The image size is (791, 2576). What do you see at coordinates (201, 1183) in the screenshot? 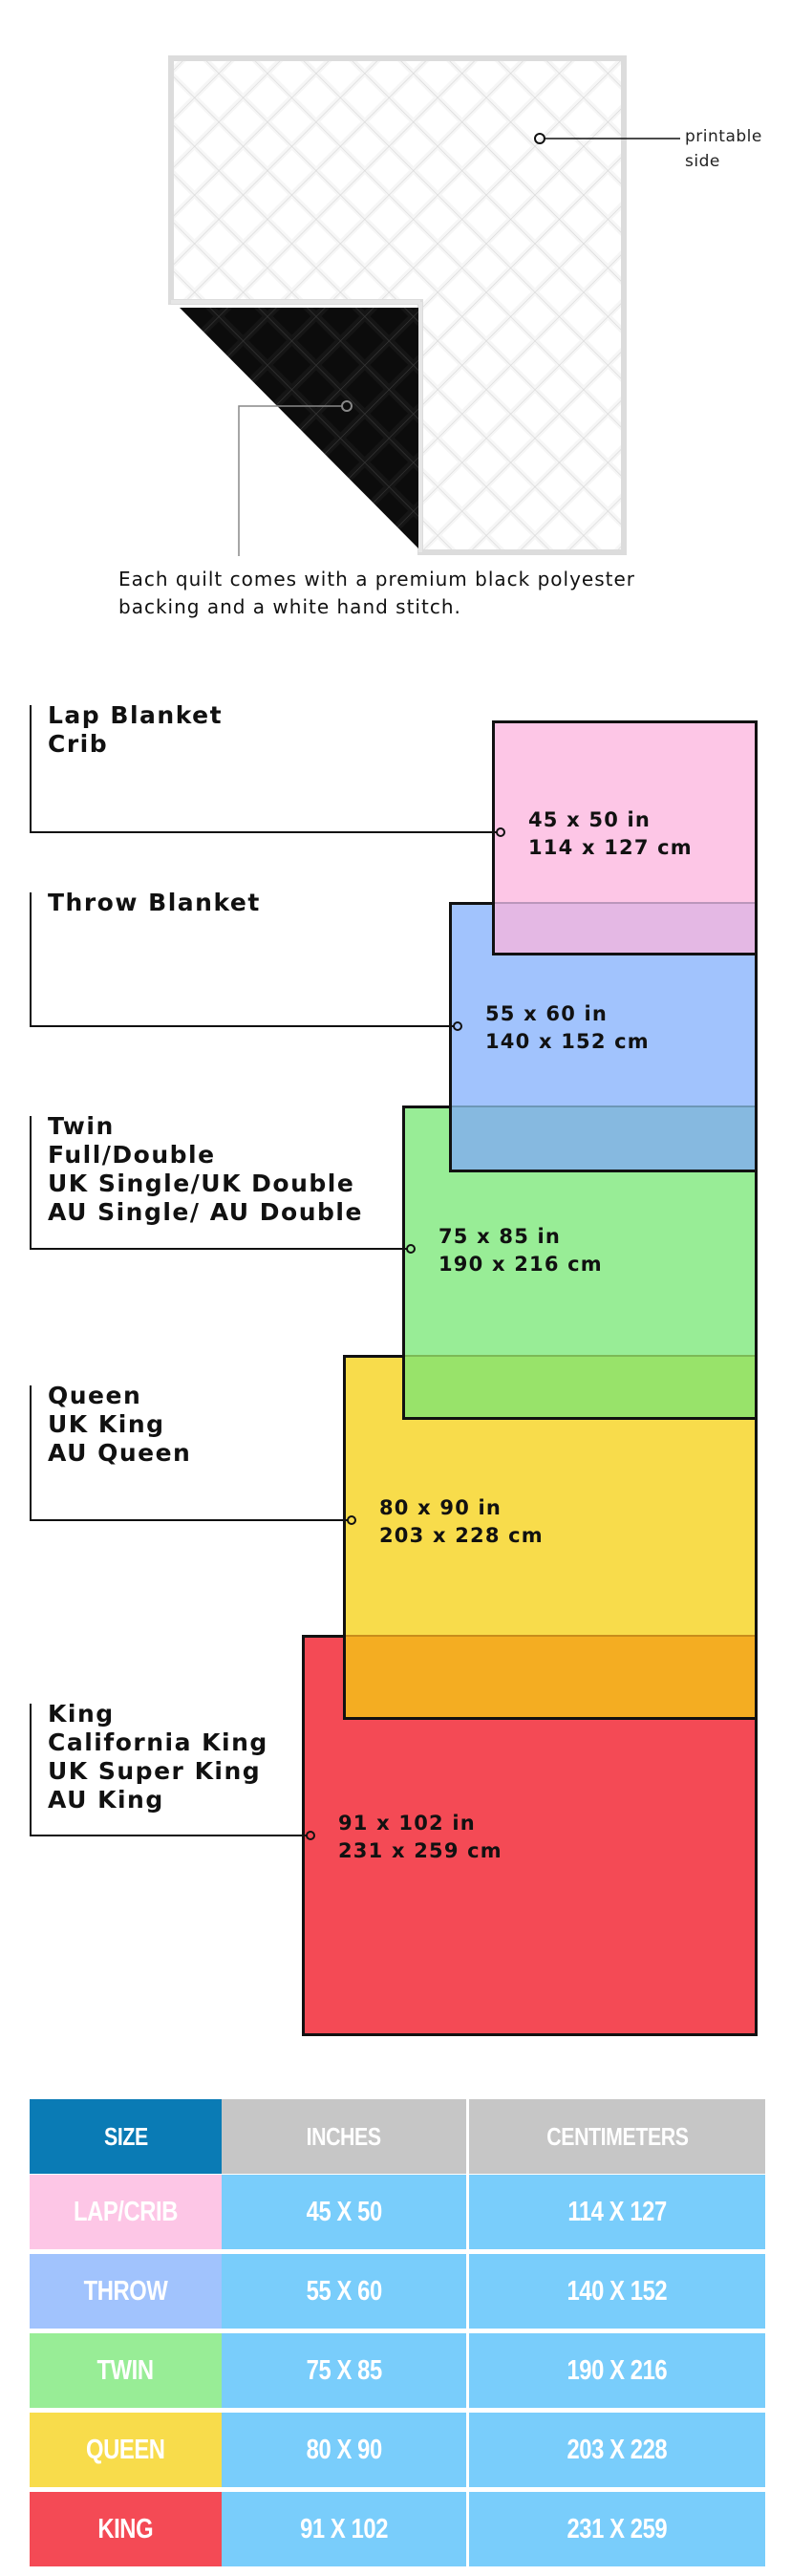
I see `size-name: UK Single/UK Double` at bounding box center [201, 1183].